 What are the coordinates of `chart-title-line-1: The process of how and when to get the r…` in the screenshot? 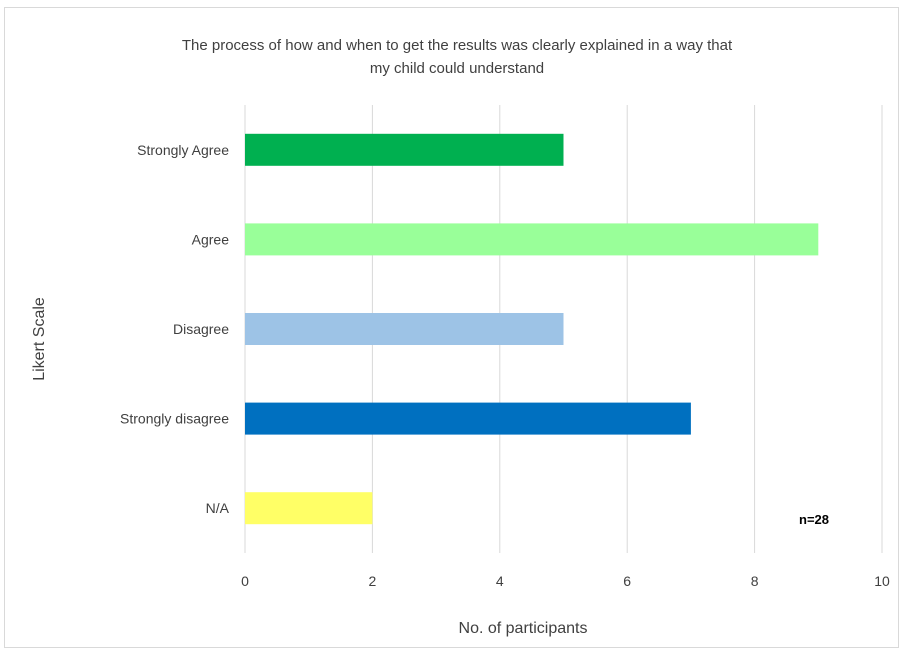 It's located at (457, 45).